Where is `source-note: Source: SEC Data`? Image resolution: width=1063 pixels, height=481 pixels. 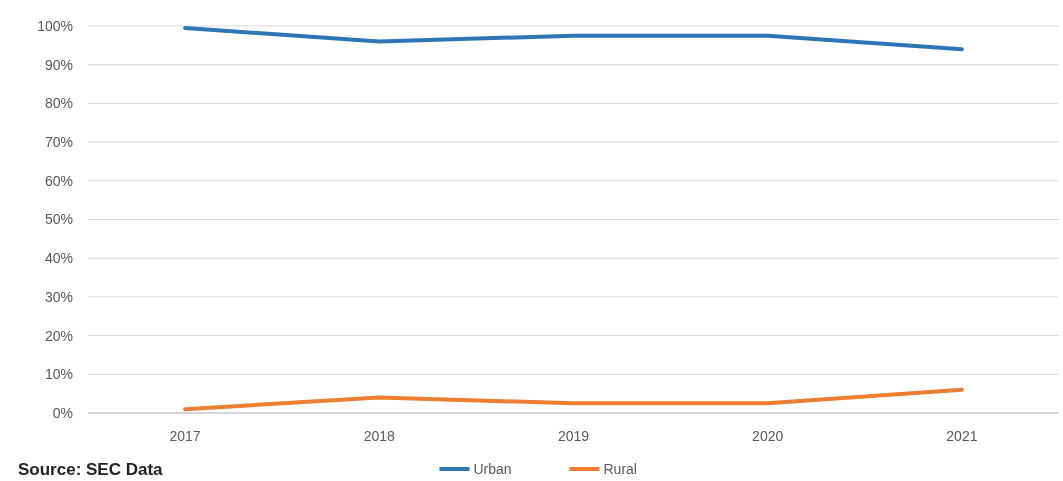
source-note: Source: SEC Data is located at coordinates (91, 469).